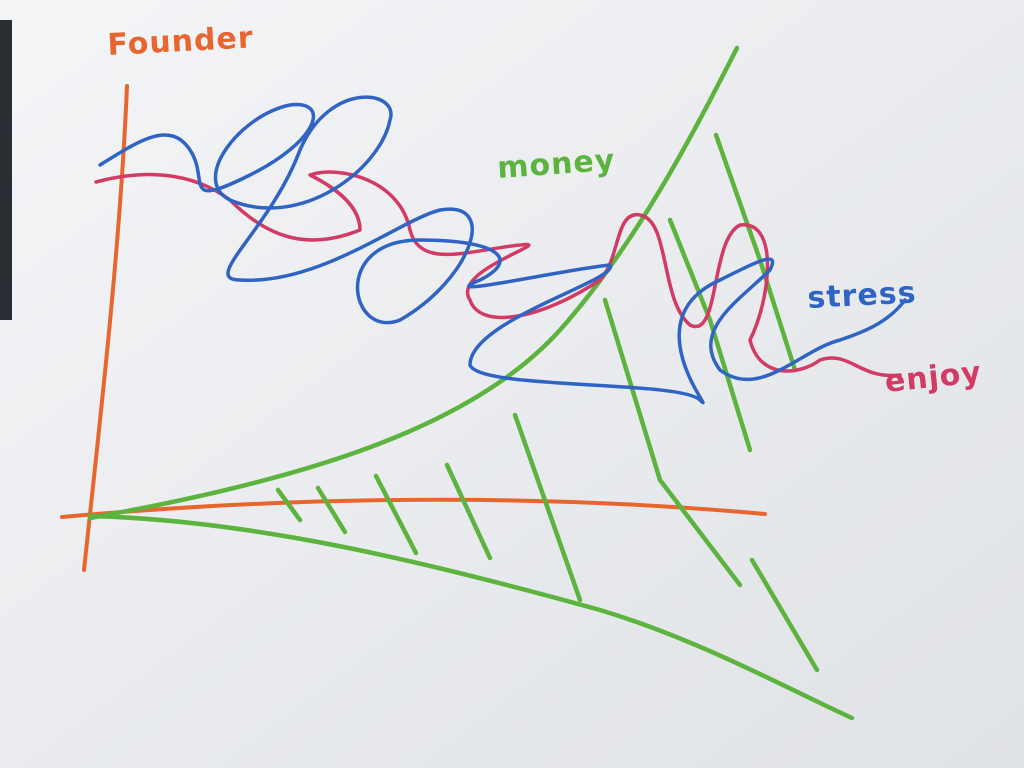  What do you see at coordinates (105, 328) in the screenshot?
I see `y-axis` at bounding box center [105, 328].